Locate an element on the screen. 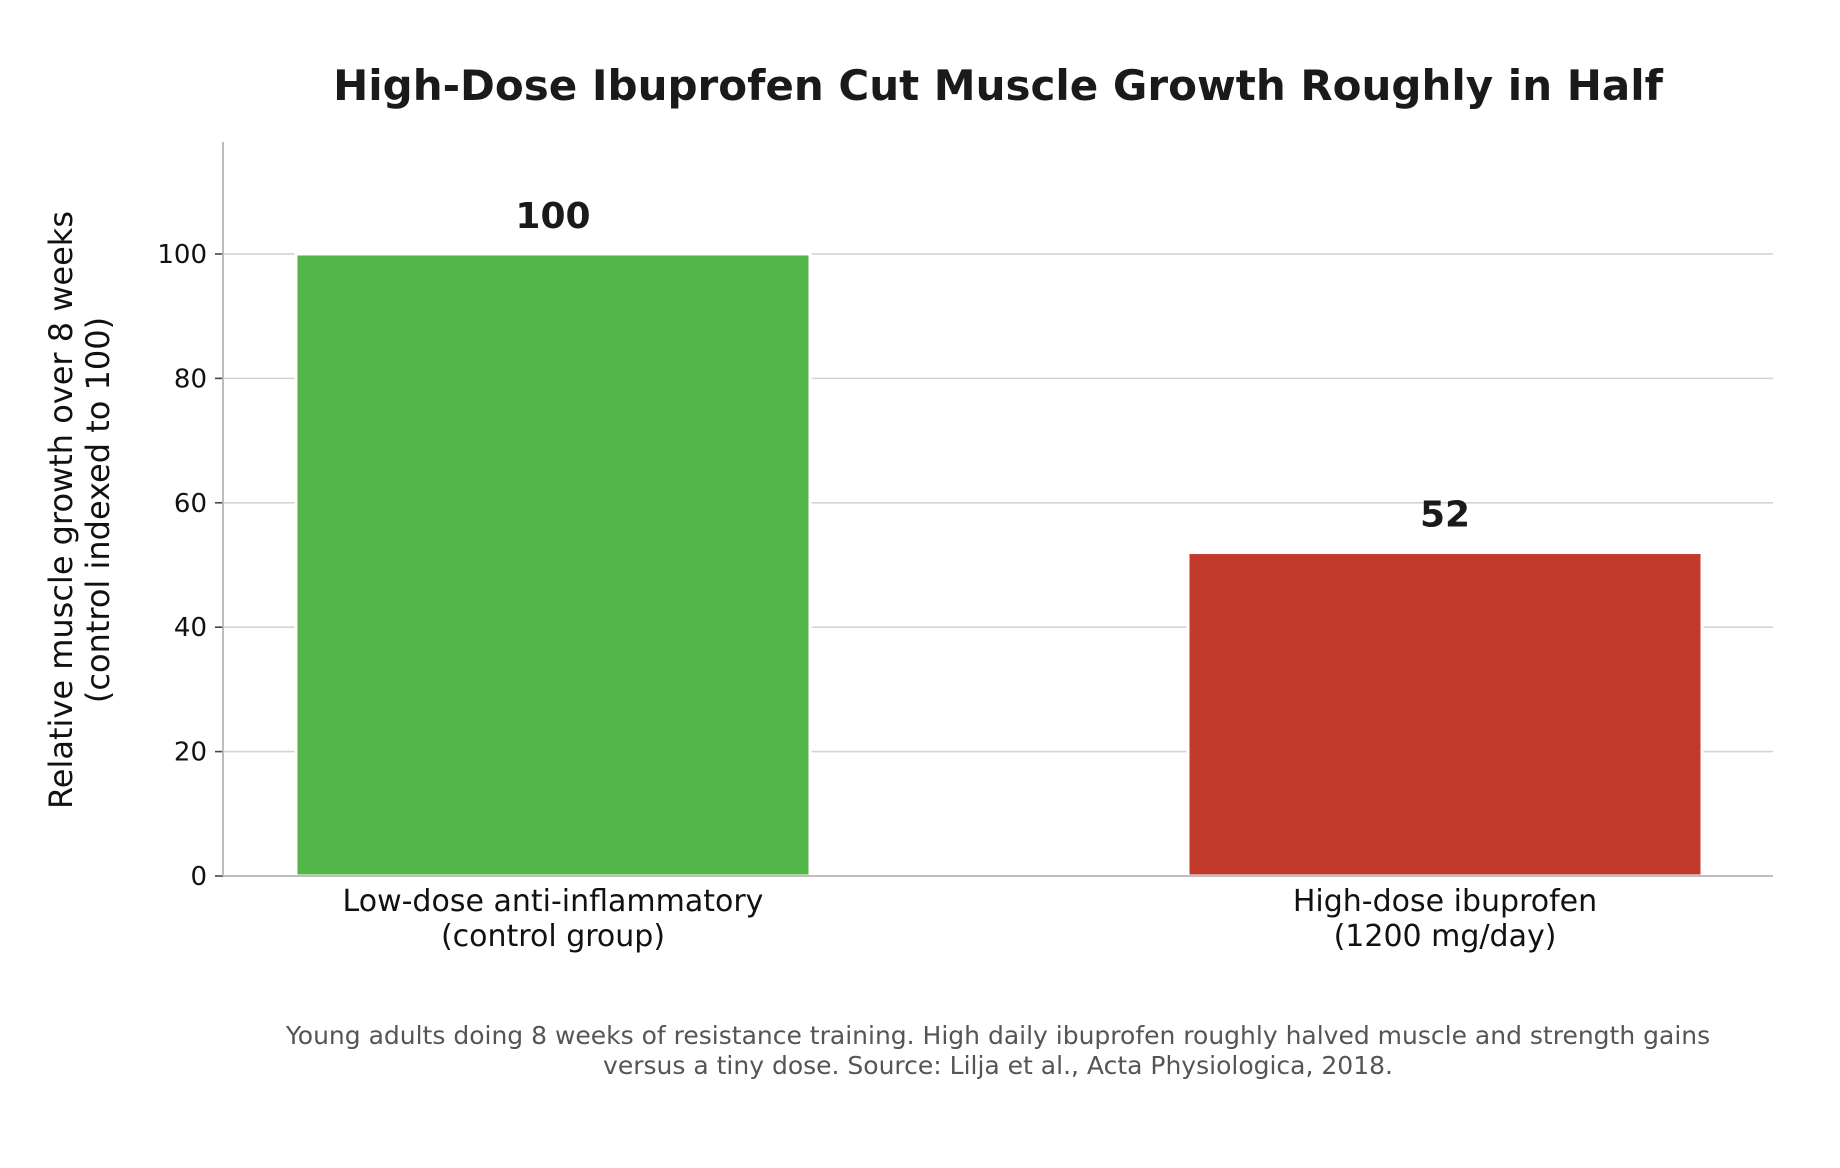 This screenshot has width=1840, height=1168. x-category-label-0-line-1: (control group) is located at coordinates (553, 936).